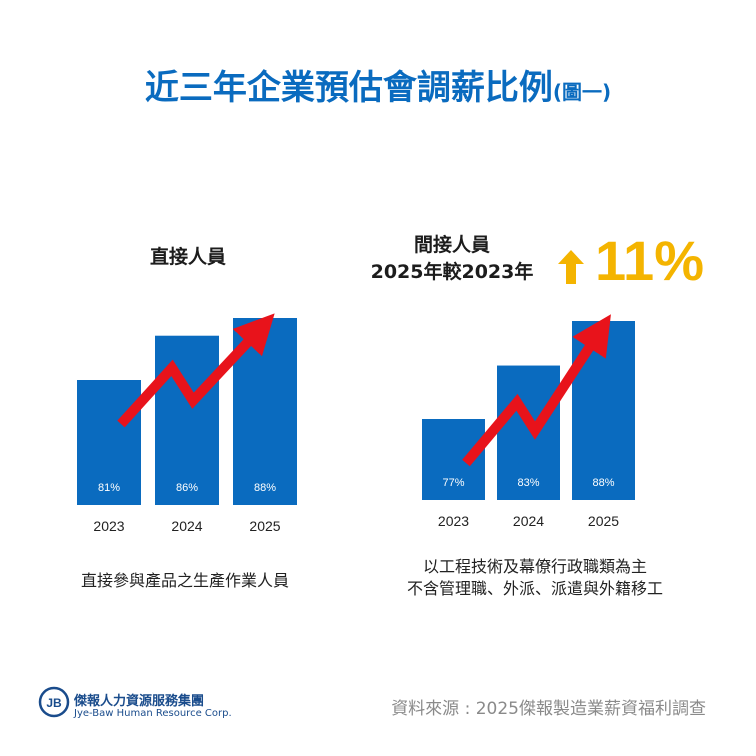 The height and width of the screenshot is (756, 756). I want to click on up-arrow-icon, so click(571, 267).